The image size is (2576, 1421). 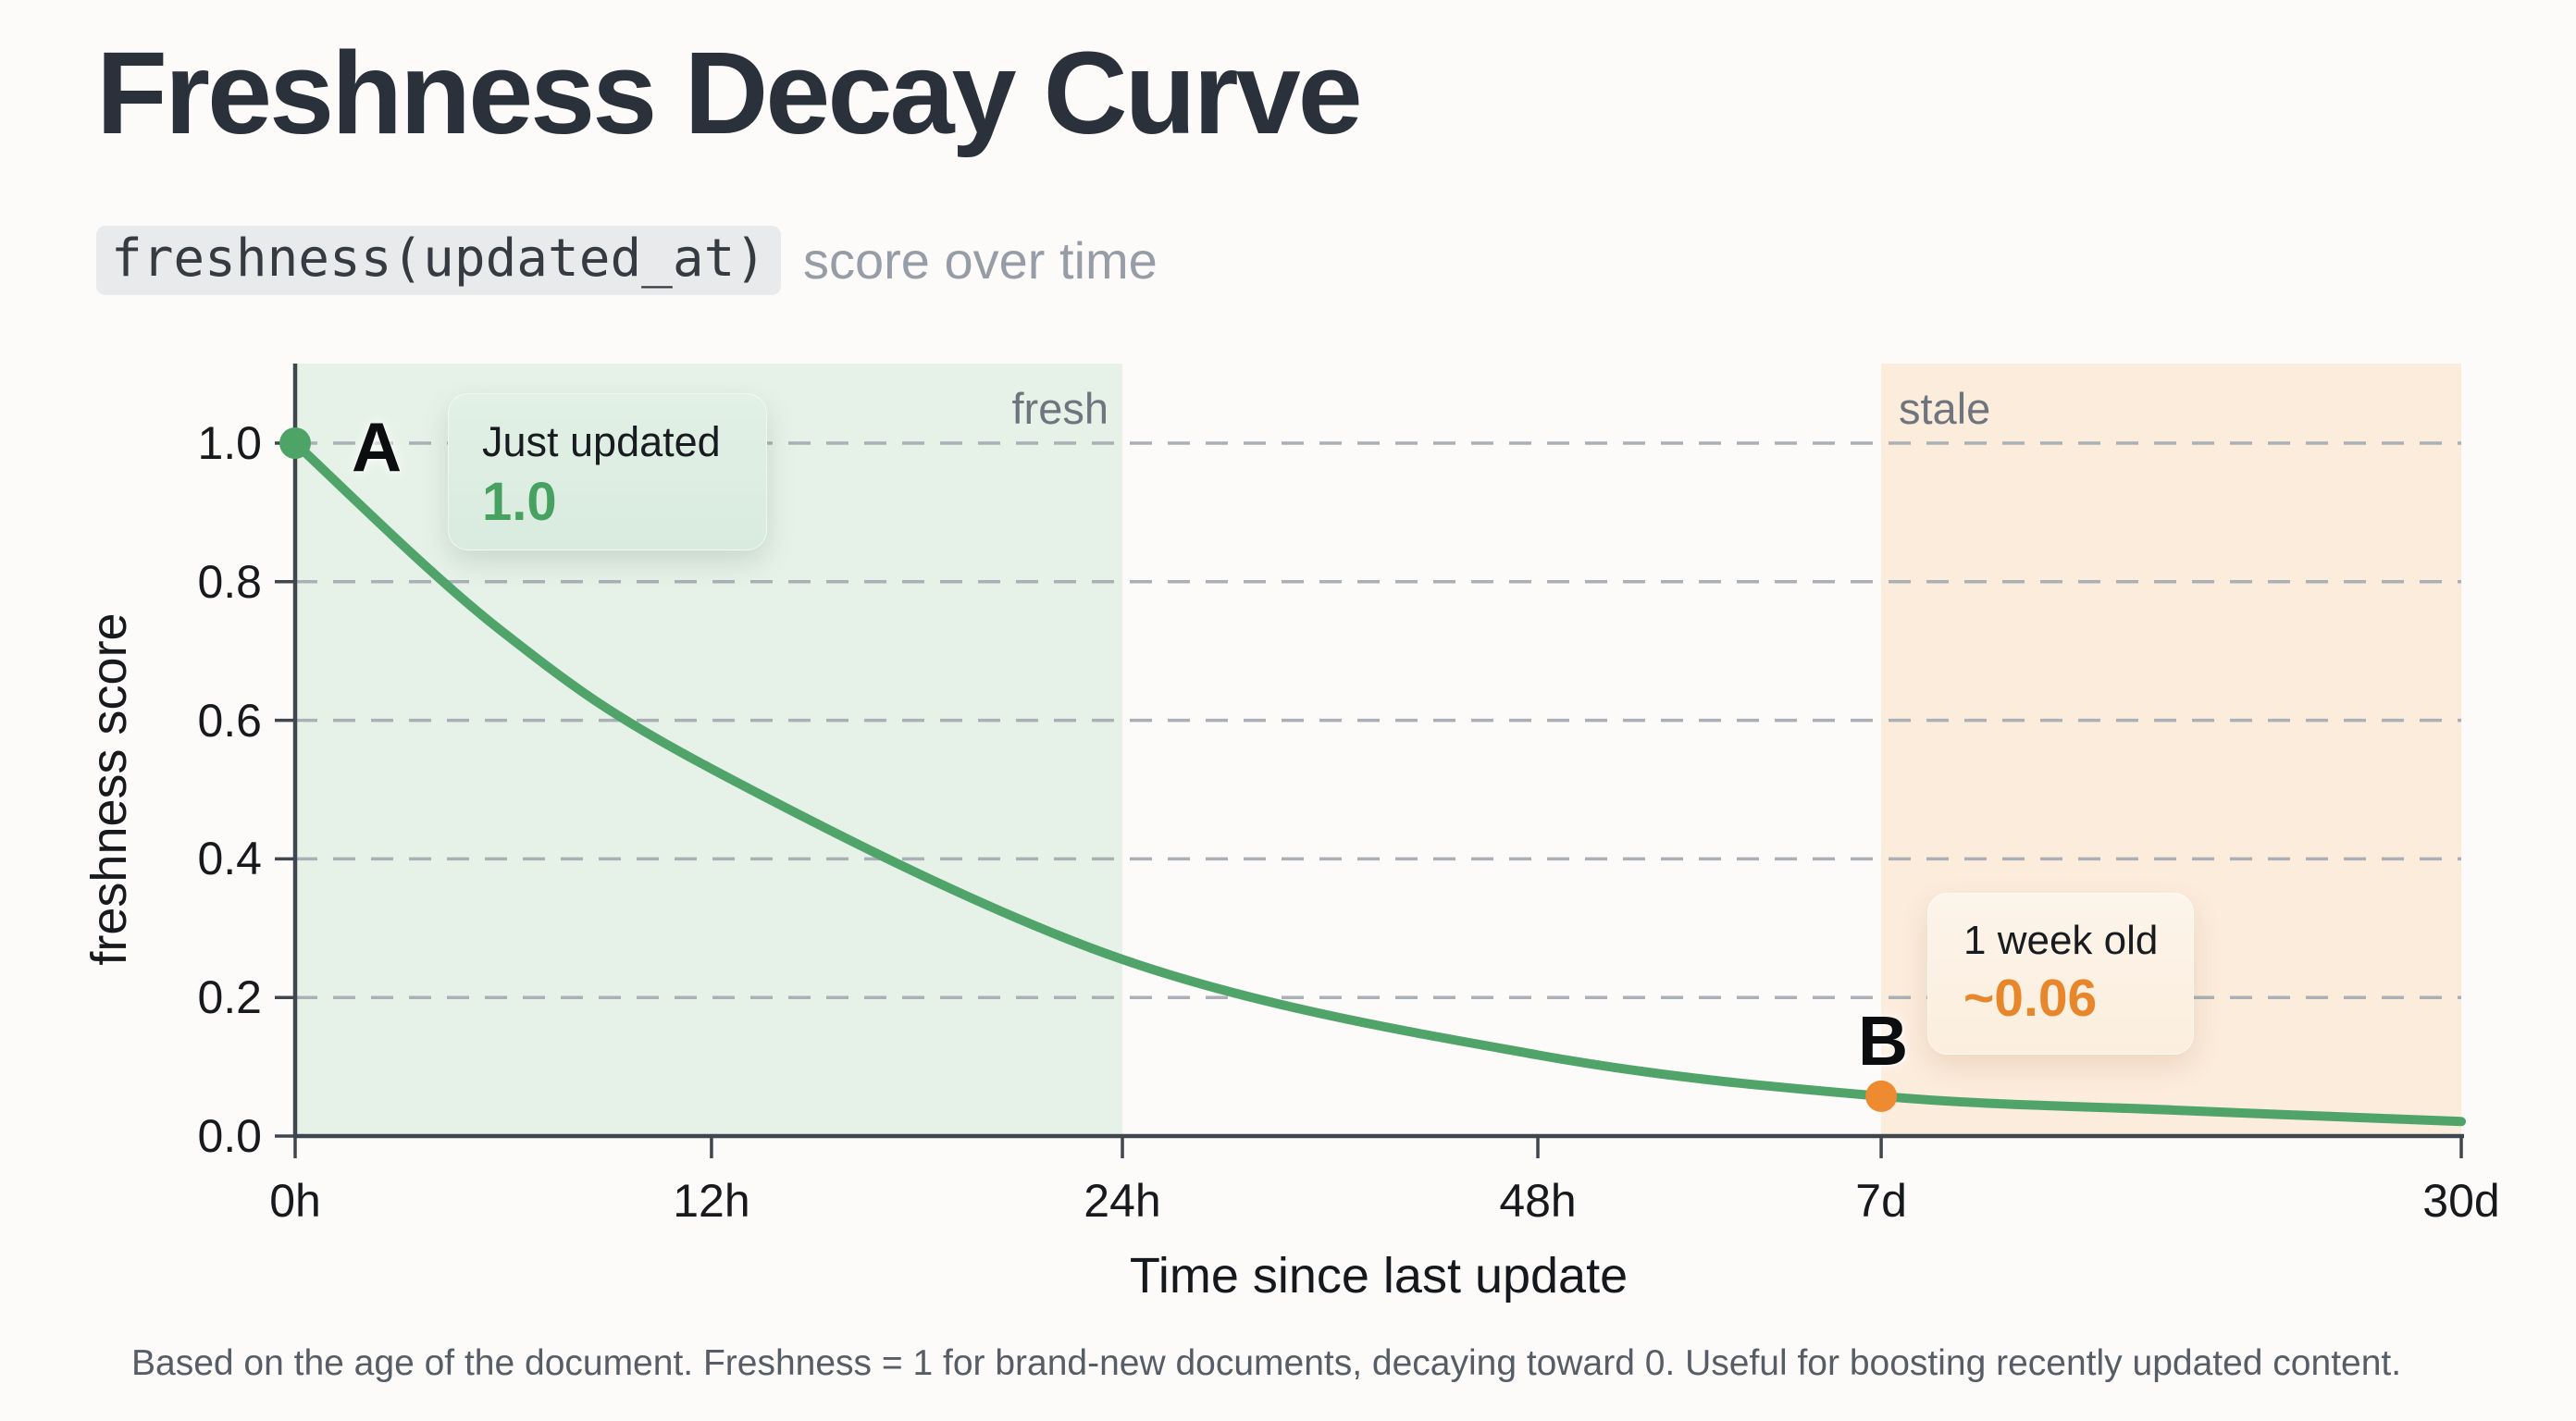 What do you see at coordinates (230, 998) in the screenshot?
I see `y-tick-label-0.2: 0.2` at bounding box center [230, 998].